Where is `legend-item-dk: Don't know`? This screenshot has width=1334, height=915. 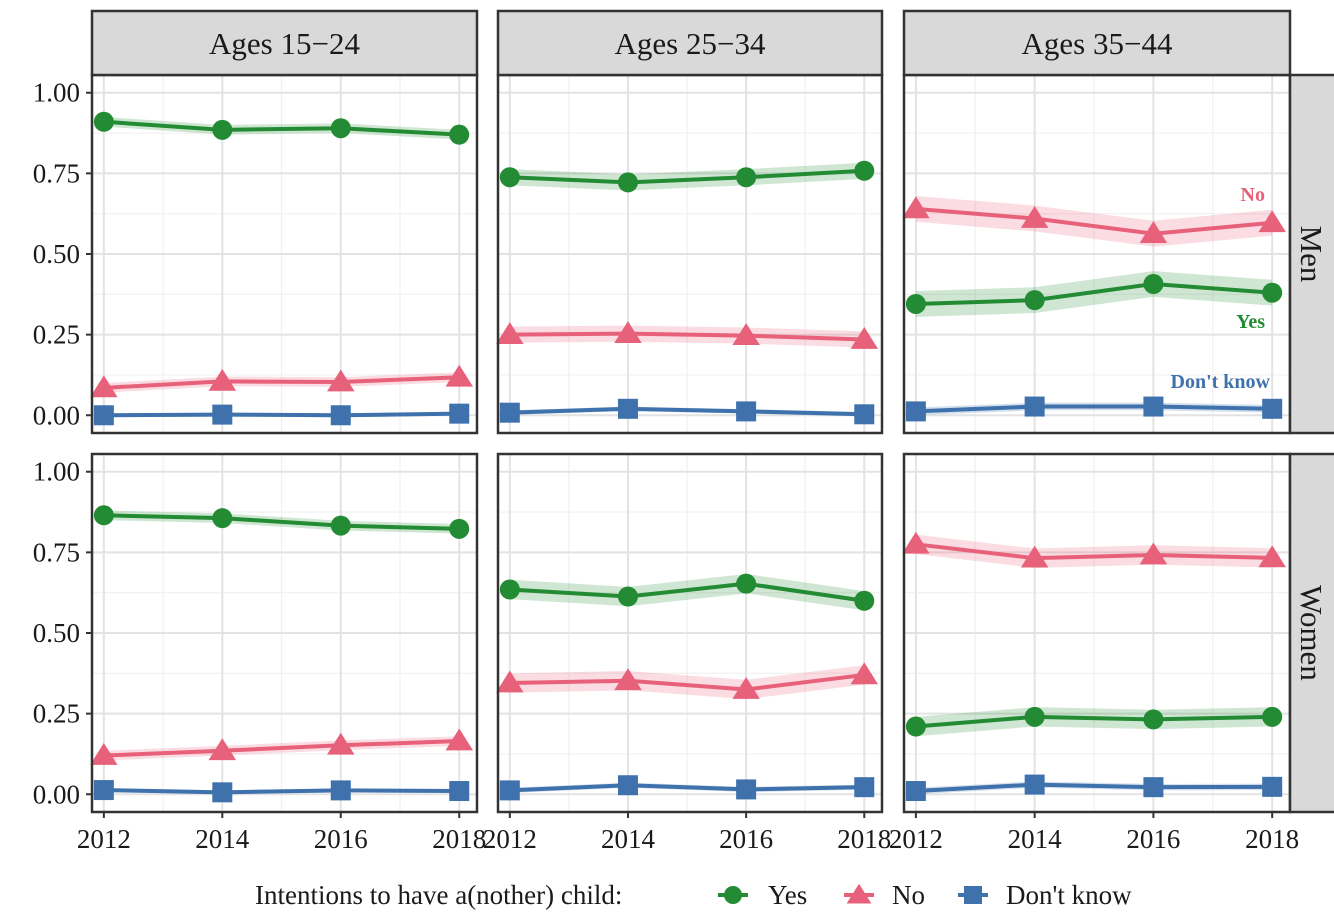 legend-item-dk: Don't know is located at coordinates (1045, 895).